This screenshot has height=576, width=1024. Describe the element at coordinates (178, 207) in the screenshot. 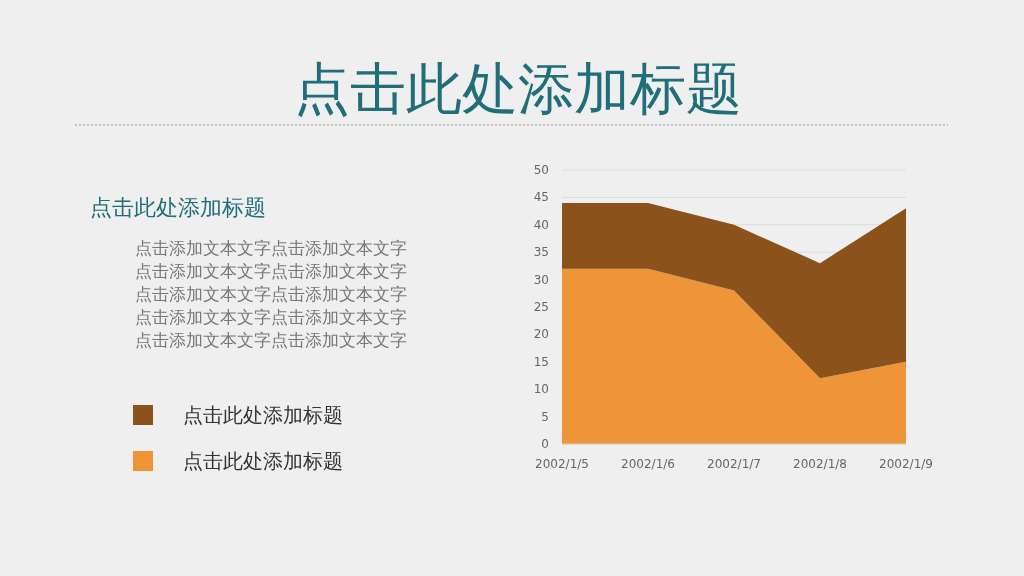

I see `text: 点击此处添加标题` at that location.